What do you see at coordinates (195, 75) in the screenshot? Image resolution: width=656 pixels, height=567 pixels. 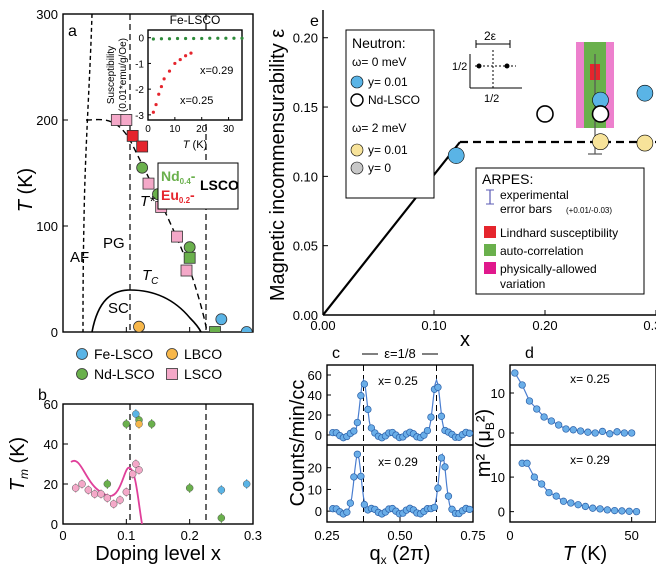 I see `inset-frame` at bounding box center [195, 75].